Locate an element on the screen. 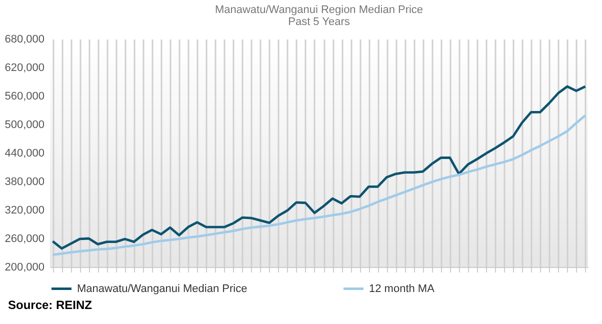 This screenshot has width=602, height=324. legend-label: 12 month MA is located at coordinates (402, 288).